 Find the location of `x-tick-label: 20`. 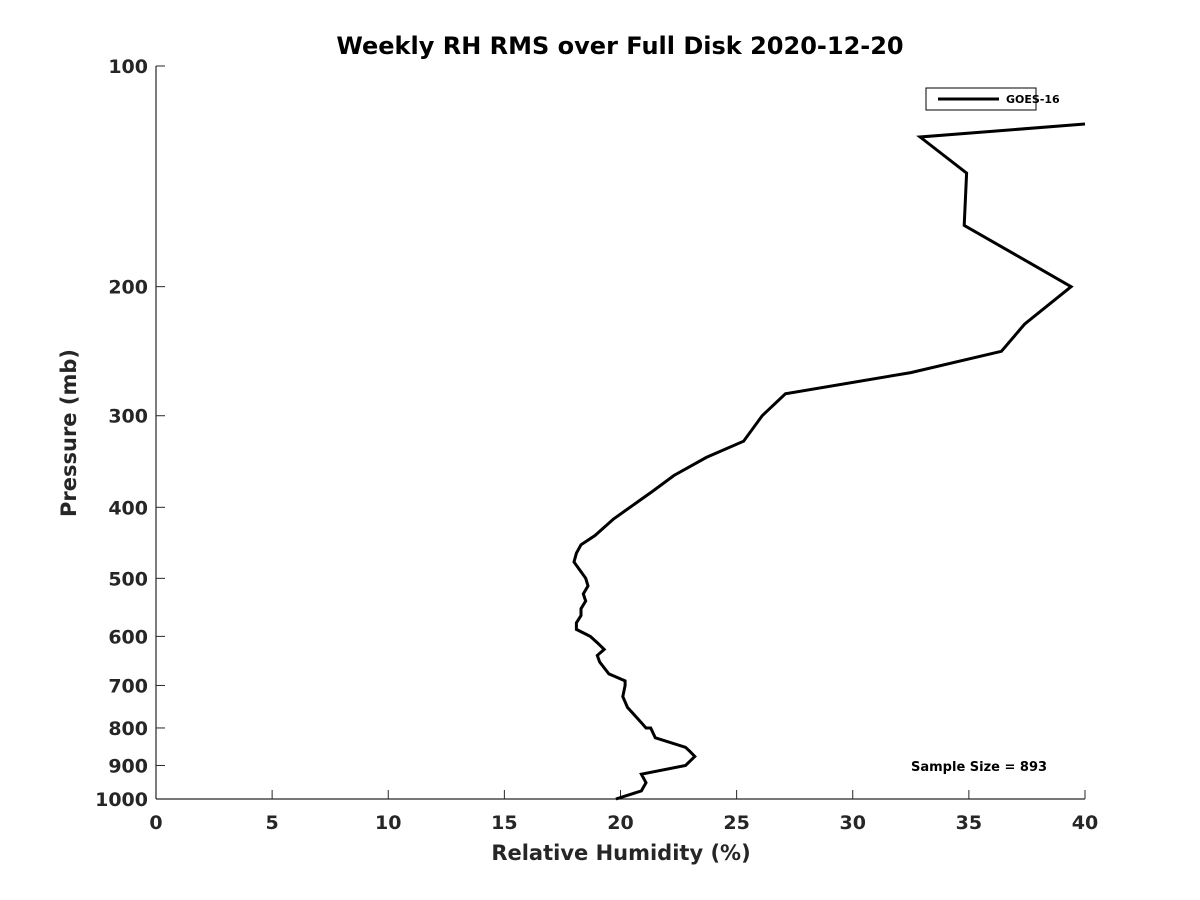

x-tick-label: 20 is located at coordinates (620, 823).